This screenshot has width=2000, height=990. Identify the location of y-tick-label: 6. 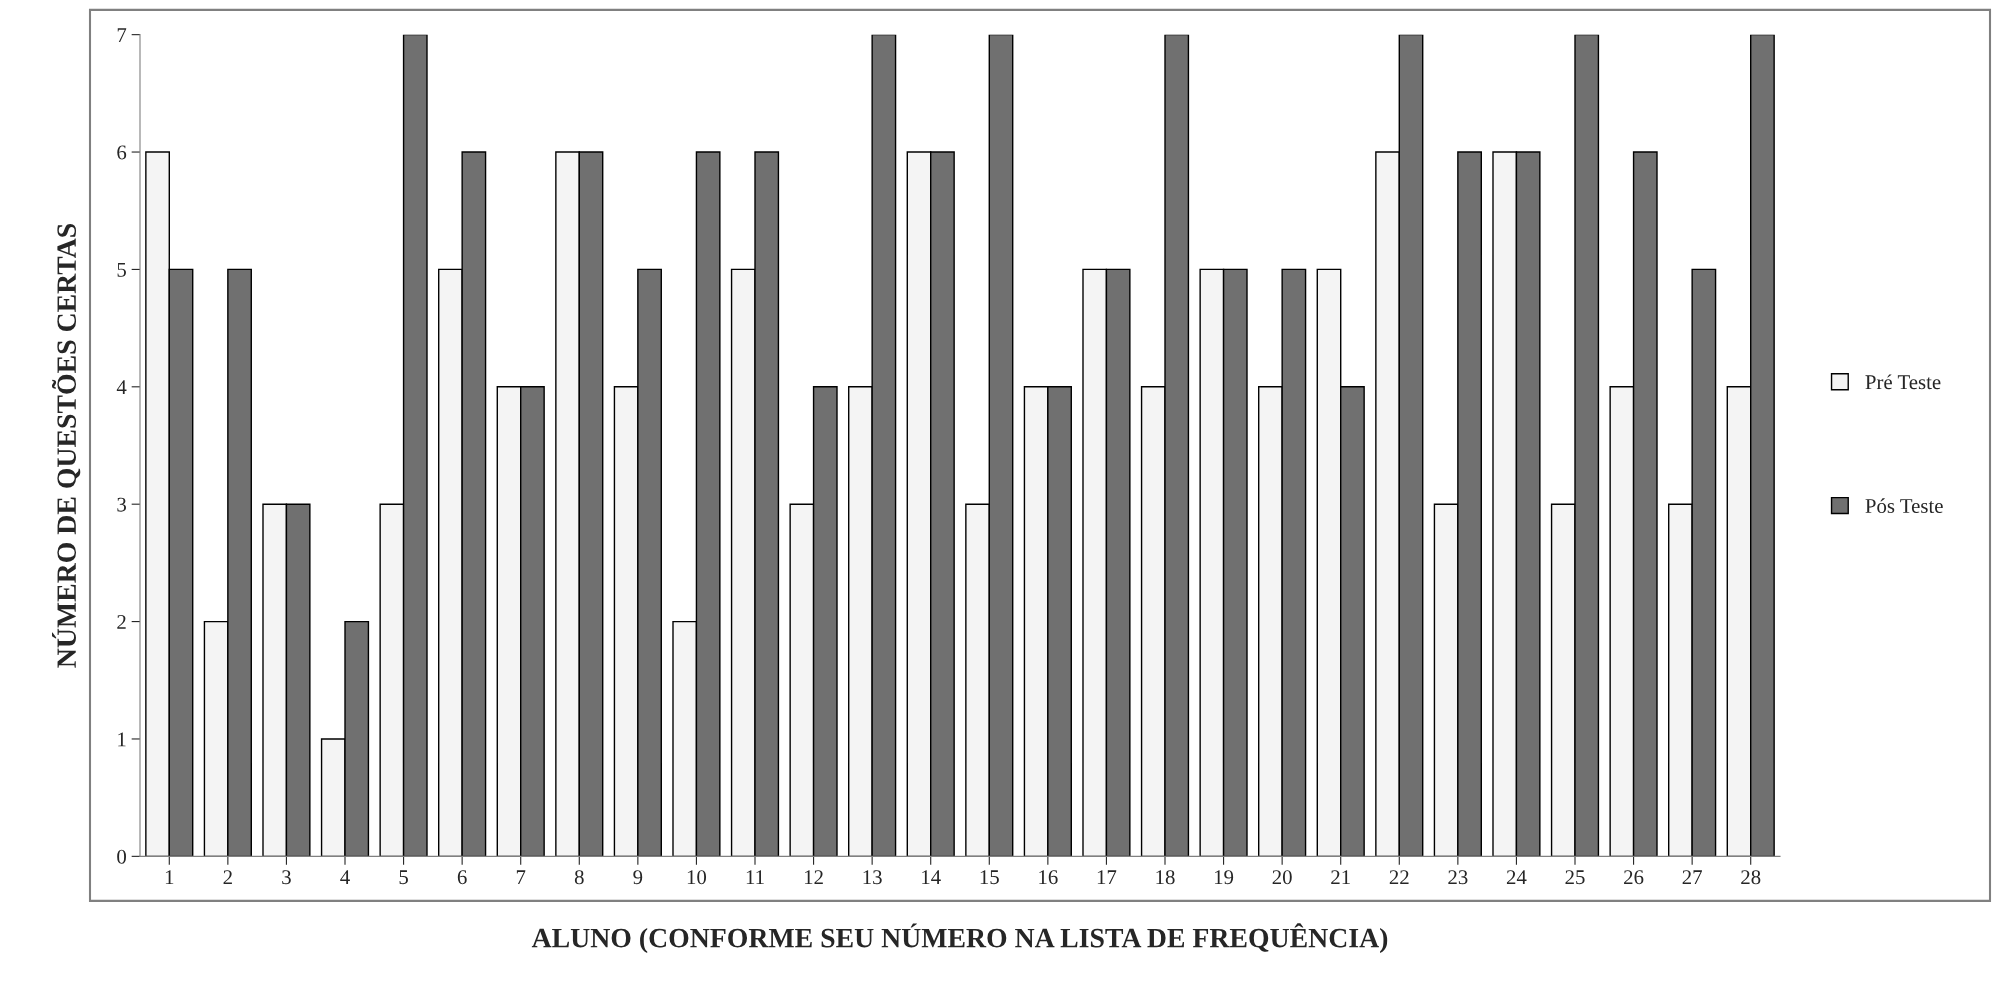
(122, 152).